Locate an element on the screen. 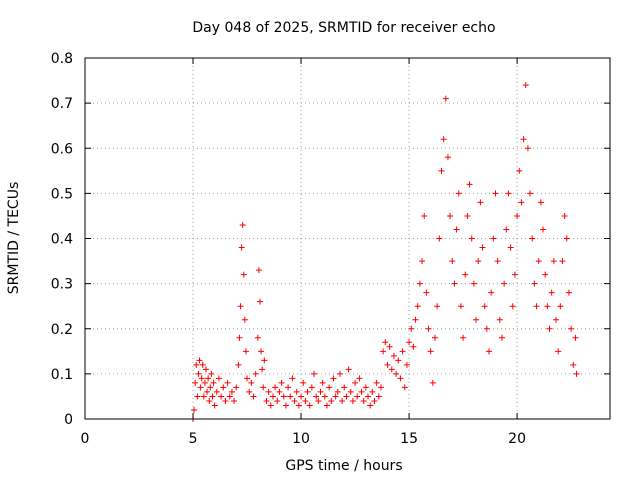 The width and height of the screenshot is (640, 480). x-tick-label: 5 is located at coordinates (193, 439).